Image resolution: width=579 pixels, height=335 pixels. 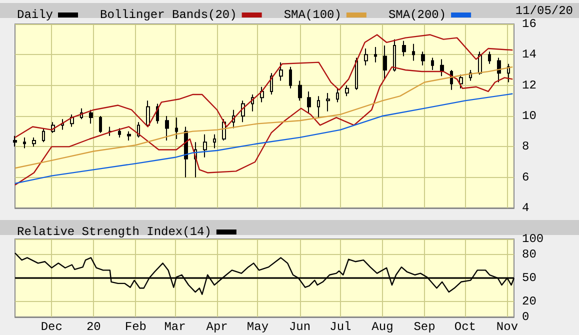 What do you see at coordinates (529, 301) in the screenshot?
I see `y-tick-label: 20` at bounding box center [529, 301].